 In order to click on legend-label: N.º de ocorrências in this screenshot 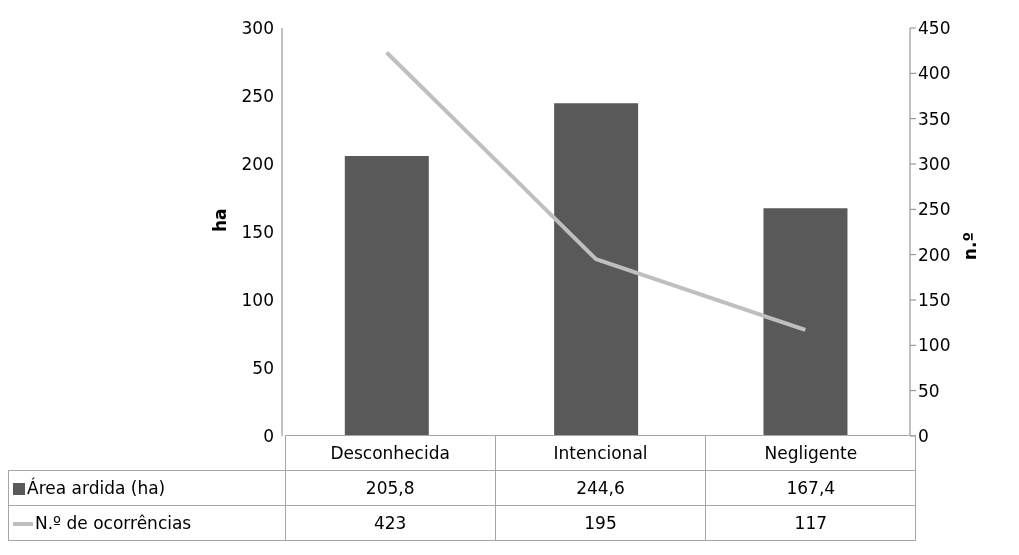, I will do `click(146, 523)`.